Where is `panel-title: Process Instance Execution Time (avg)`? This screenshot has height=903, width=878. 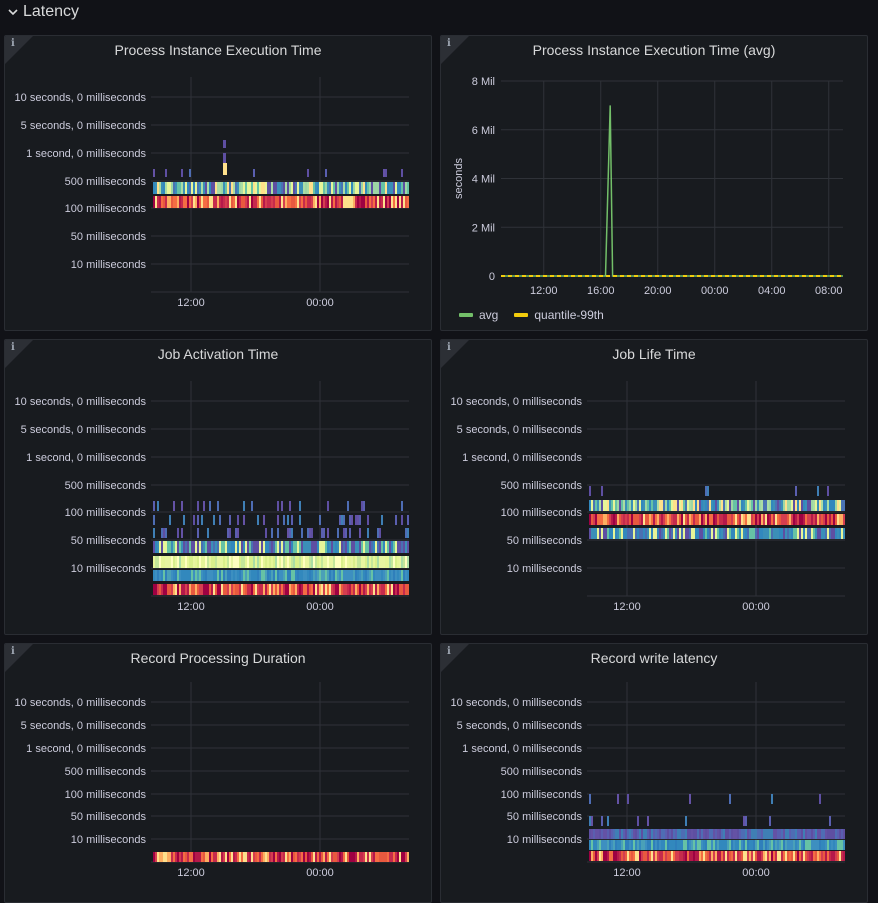 panel-title: Process Instance Execution Time (avg) is located at coordinates (654, 50).